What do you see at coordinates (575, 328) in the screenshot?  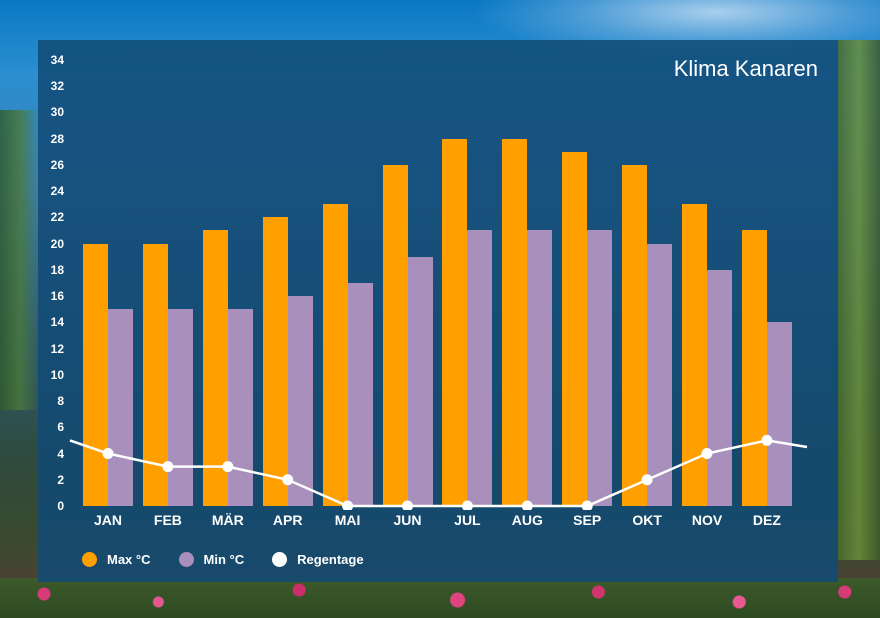 I see `bar-max-sep` at bounding box center [575, 328].